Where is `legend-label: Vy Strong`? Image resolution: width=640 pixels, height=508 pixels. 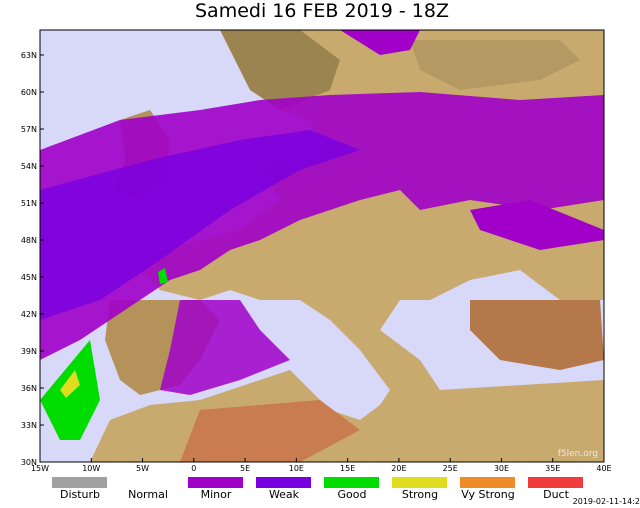 legend-label: Vy Strong is located at coordinates (488, 494).